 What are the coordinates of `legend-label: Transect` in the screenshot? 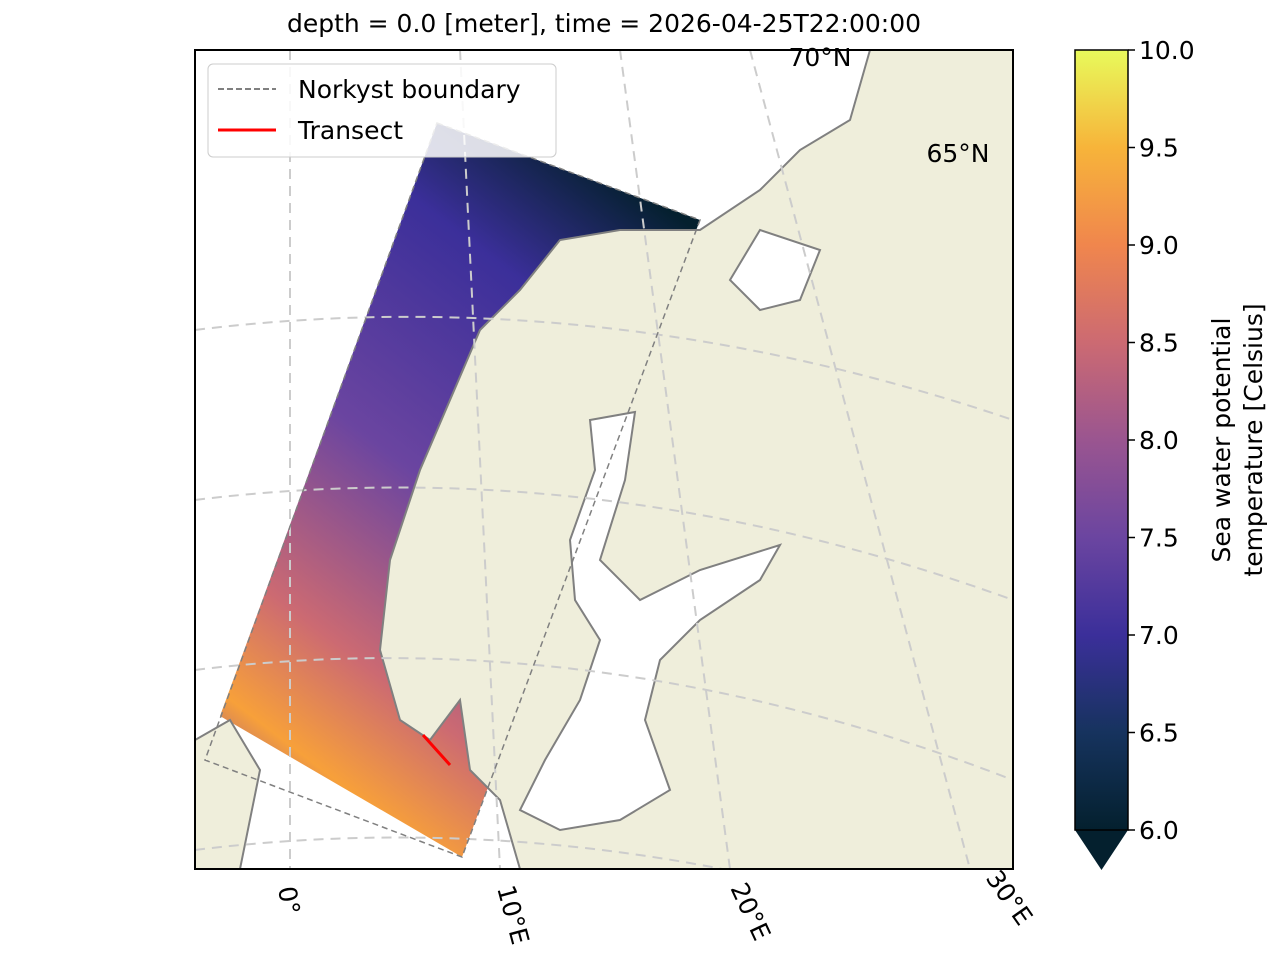 It's located at (350, 130).